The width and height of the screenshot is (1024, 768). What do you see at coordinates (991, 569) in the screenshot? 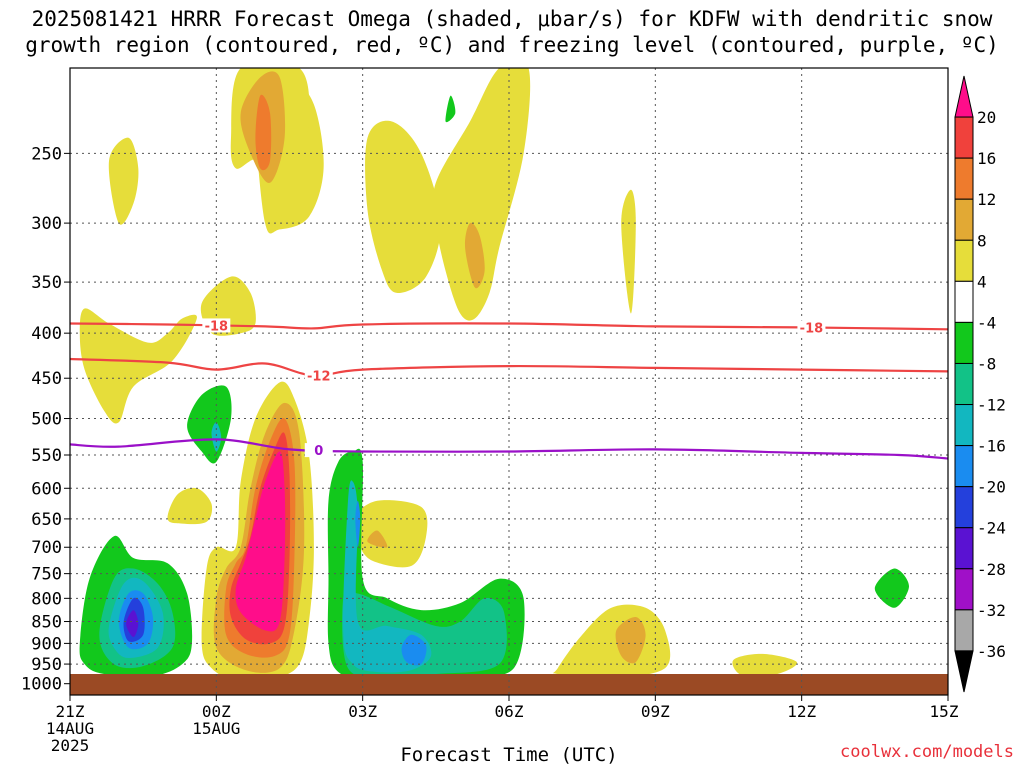
I see `colorbar-label: -28` at bounding box center [991, 569].